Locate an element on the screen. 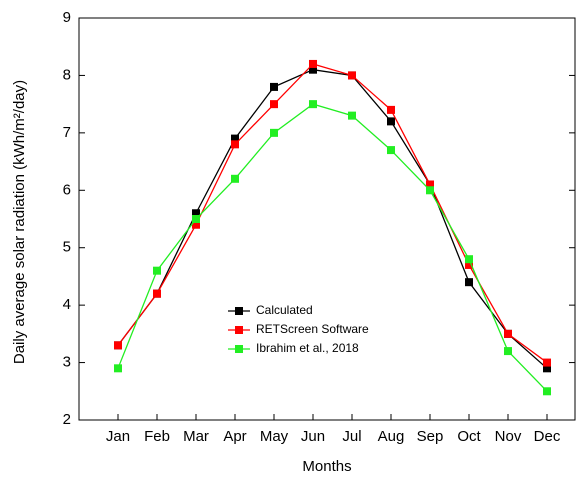 This screenshot has width=577, height=477. y-tick-label: 9 is located at coordinates (67, 17).